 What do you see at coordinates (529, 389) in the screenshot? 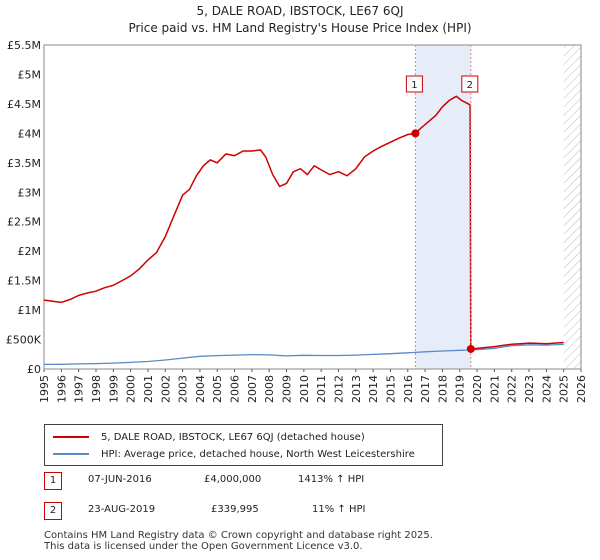
I see `x-tick-label: 2023` at bounding box center [529, 389].